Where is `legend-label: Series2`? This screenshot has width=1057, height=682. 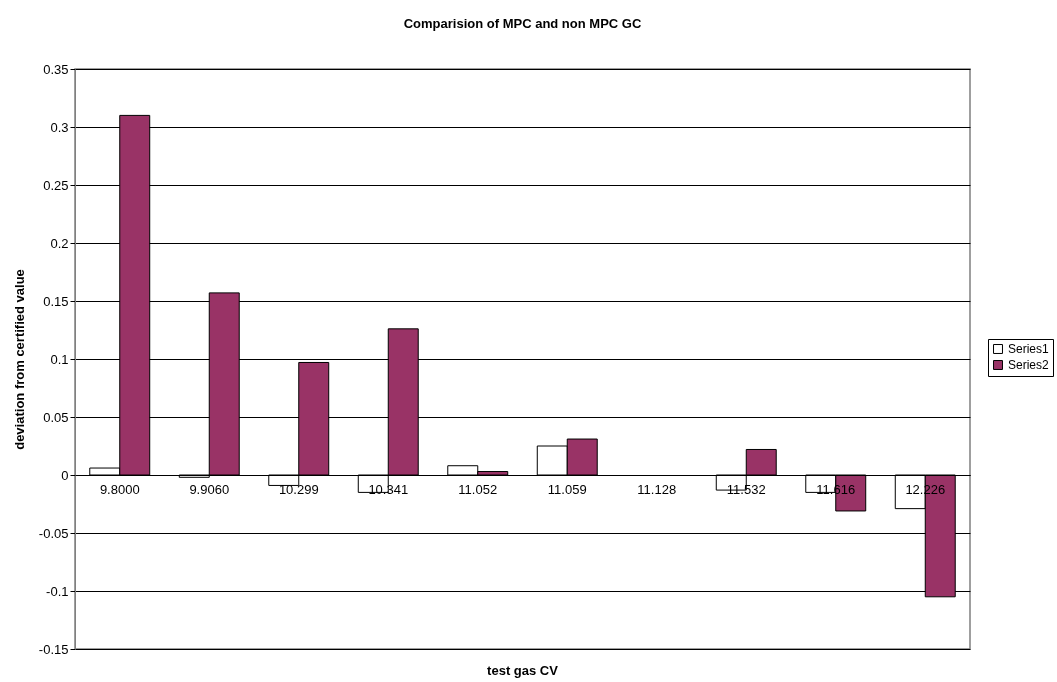 legend-label: Series2 is located at coordinates (1029, 365).